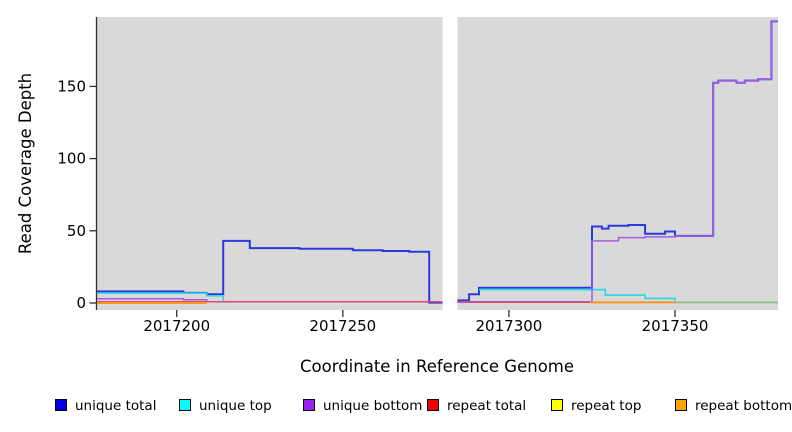  Describe the element at coordinates (81, 303) in the screenshot. I see `y-tick-label: 0` at that location.